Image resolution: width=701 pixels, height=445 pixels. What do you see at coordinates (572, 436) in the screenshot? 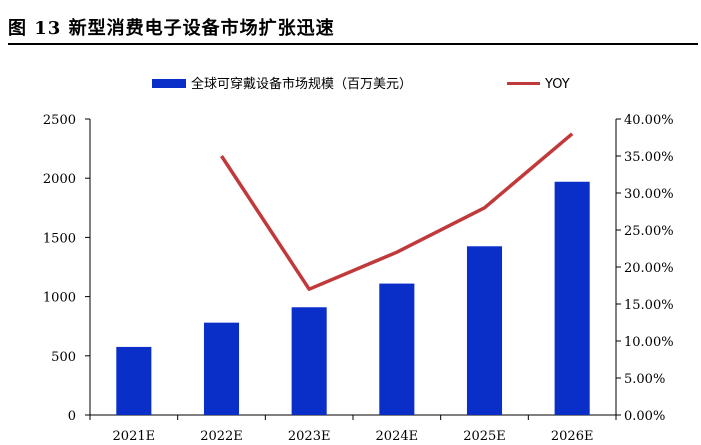
I see `x-axis-tick-label: 2026E` at bounding box center [572, 436].